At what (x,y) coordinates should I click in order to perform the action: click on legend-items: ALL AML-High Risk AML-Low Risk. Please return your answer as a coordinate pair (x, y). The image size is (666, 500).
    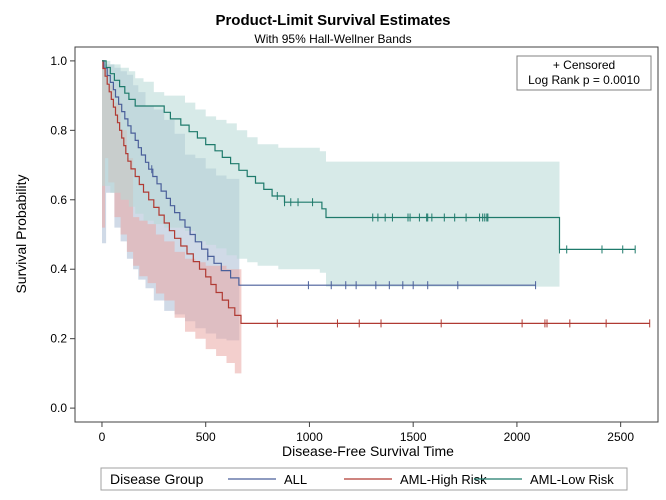
    Looking at the image, I should click on (421, 479).